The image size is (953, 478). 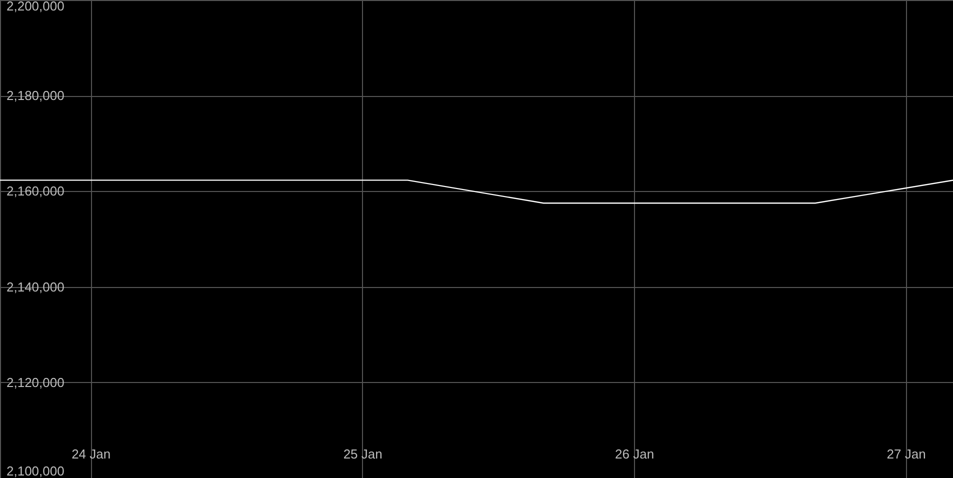 I want to click on y-tick-label: 2,120,000, so click(x=35, y=382).